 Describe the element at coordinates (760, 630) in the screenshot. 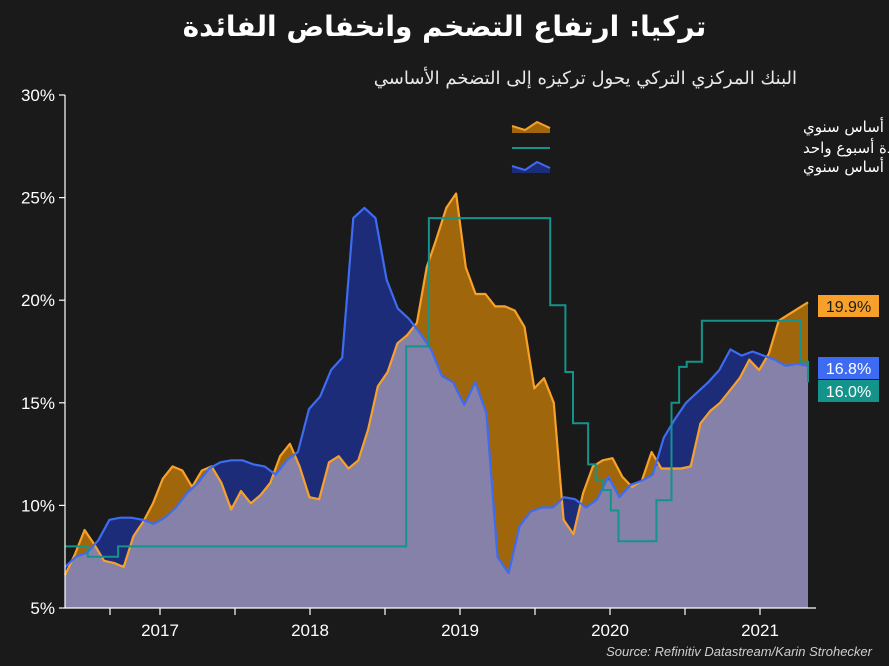

I see `x-tick-label: 2021` at that location.